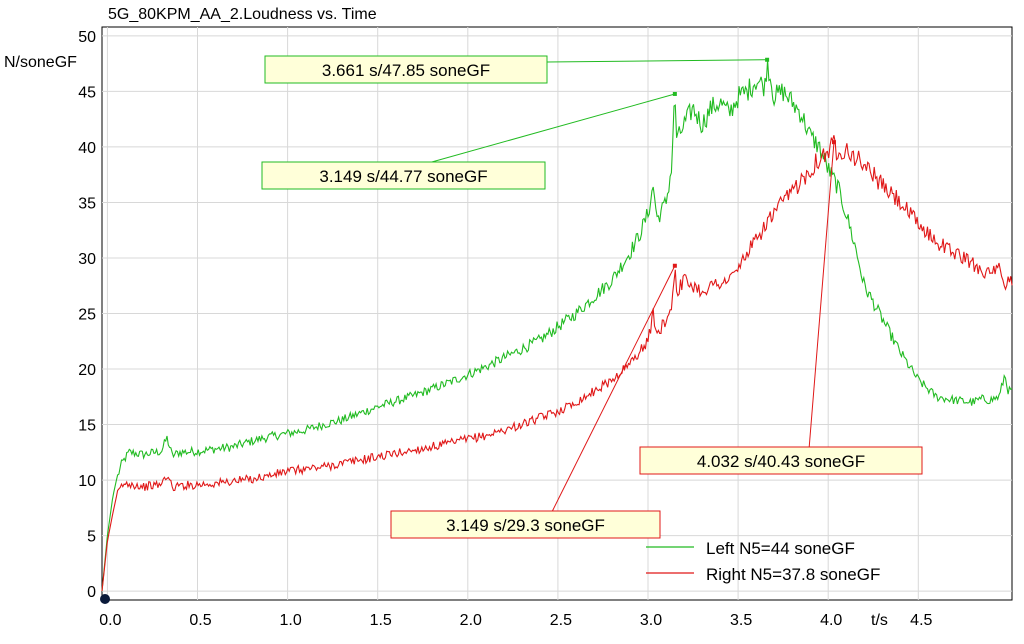  I want to click on y-tick-label: 30, so click(87, 259).